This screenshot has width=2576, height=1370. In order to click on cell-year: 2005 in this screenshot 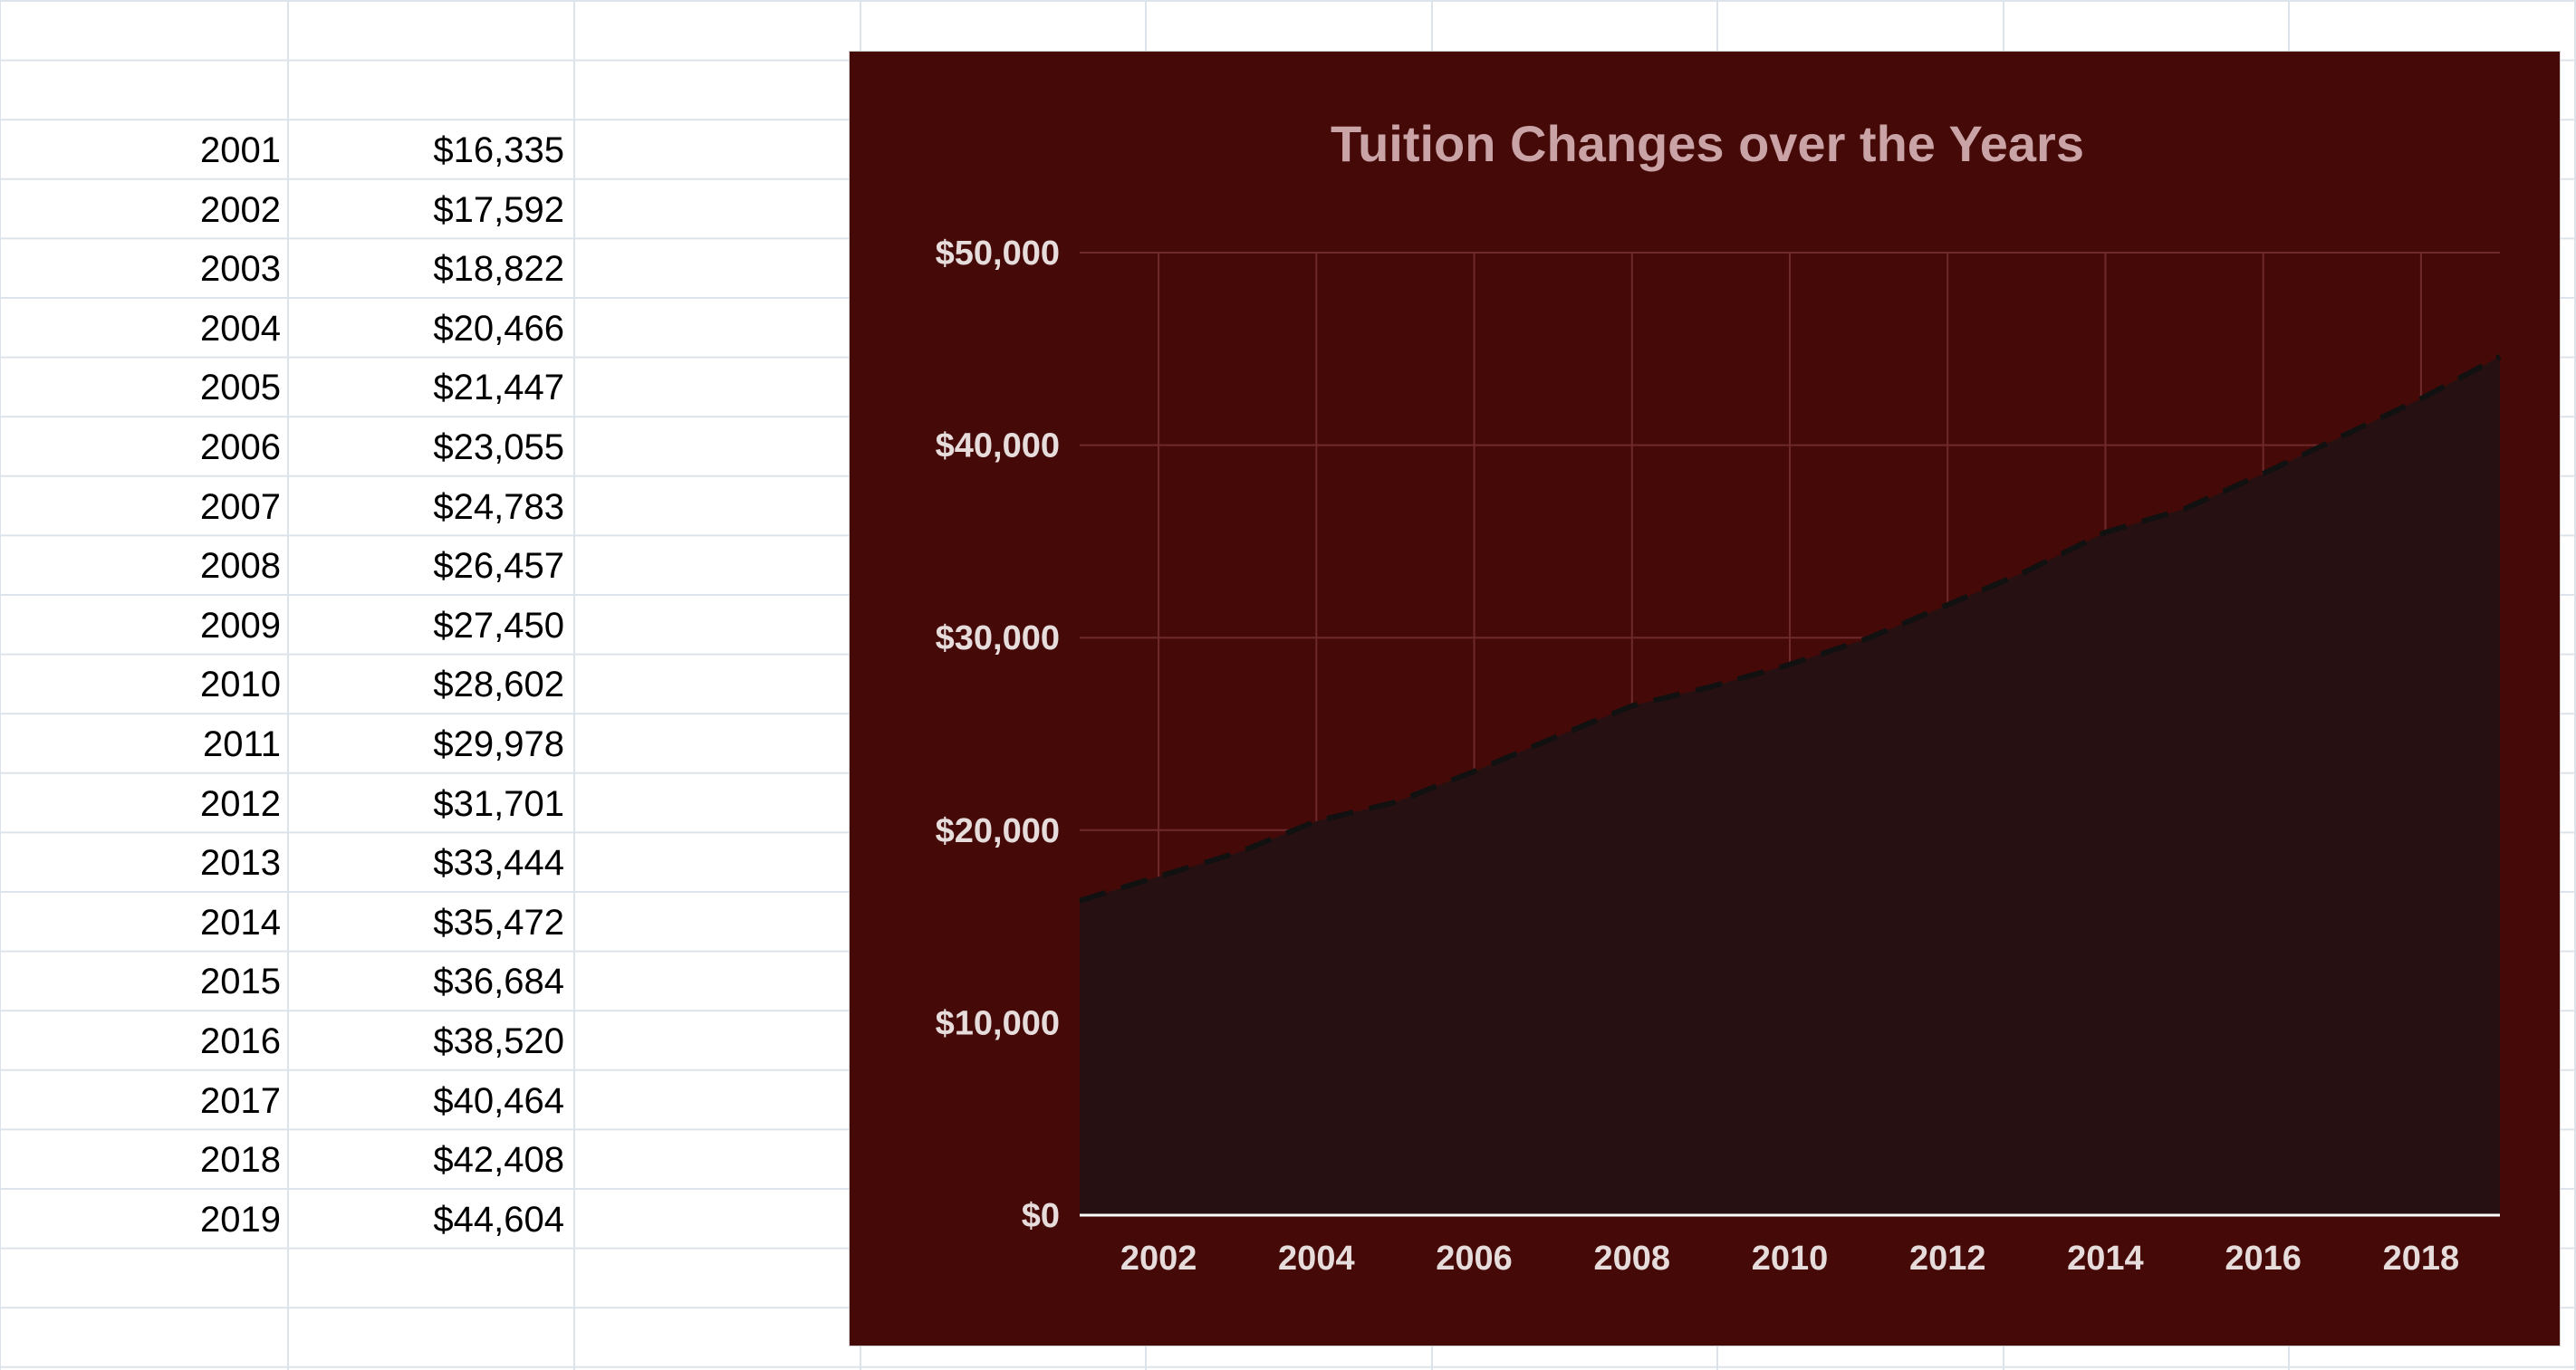, I will do `click(240, 388)`.